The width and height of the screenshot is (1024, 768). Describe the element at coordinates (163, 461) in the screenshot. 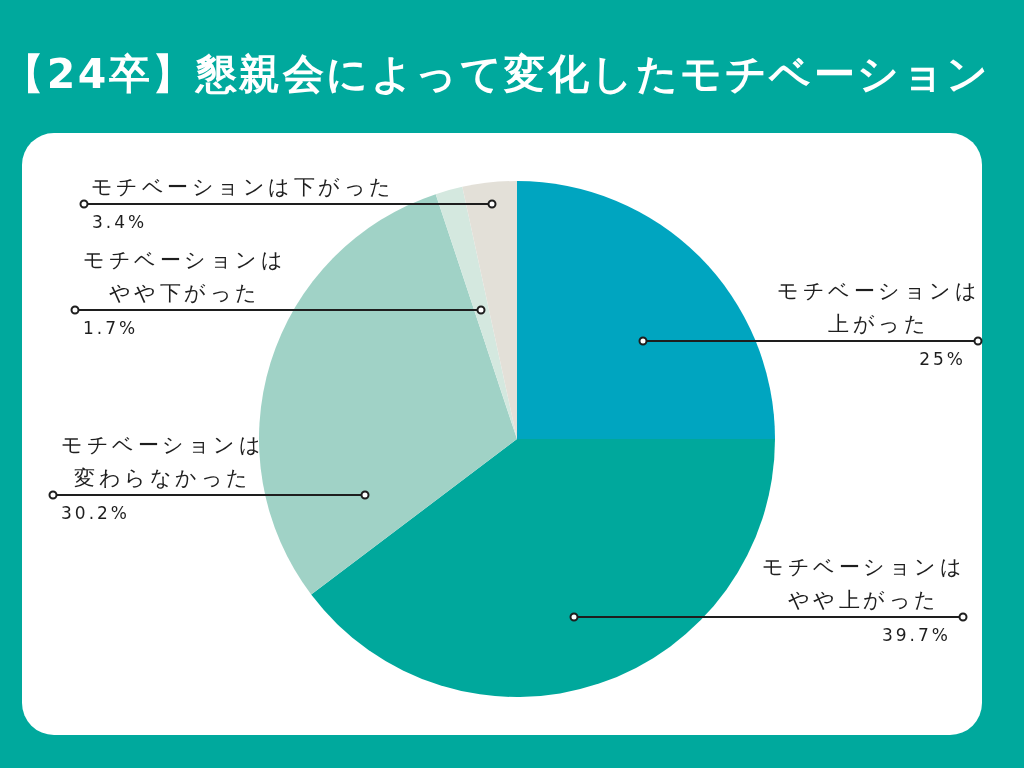

I see `slice-label: モチベーションは変わらなかった` at that location.